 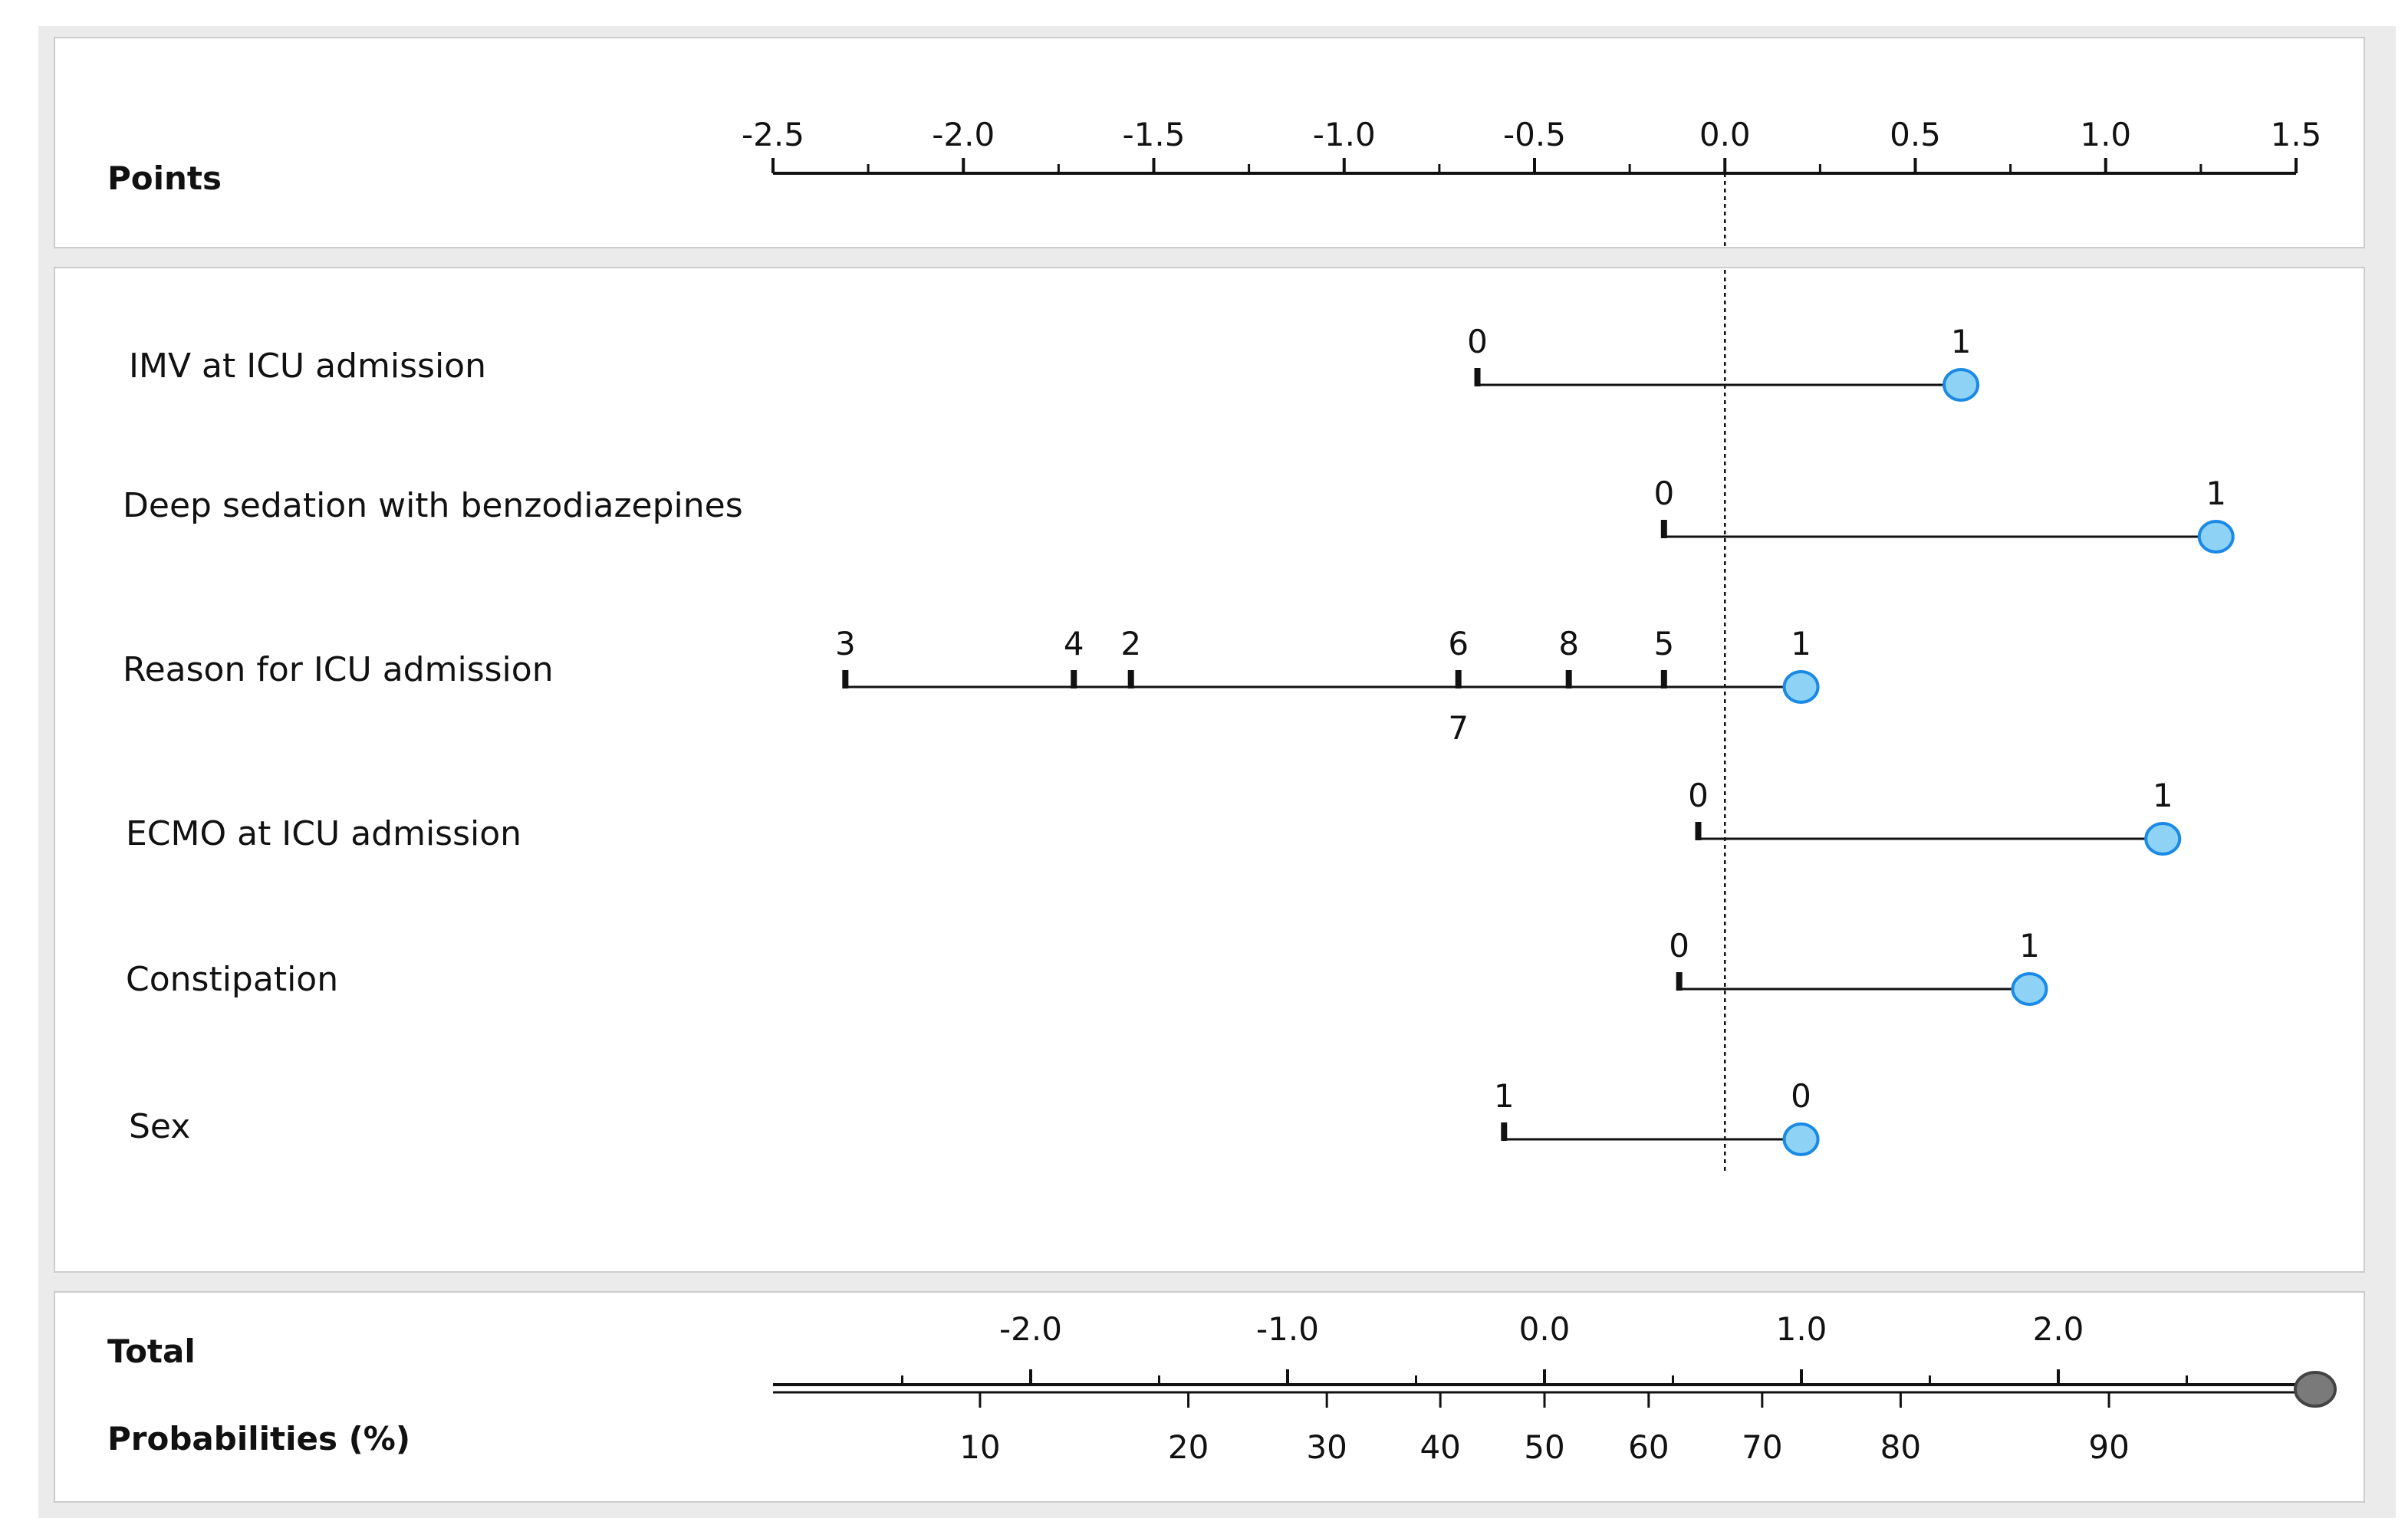 I want to click on points-axis-label: Points, so click(x=164, y=178).